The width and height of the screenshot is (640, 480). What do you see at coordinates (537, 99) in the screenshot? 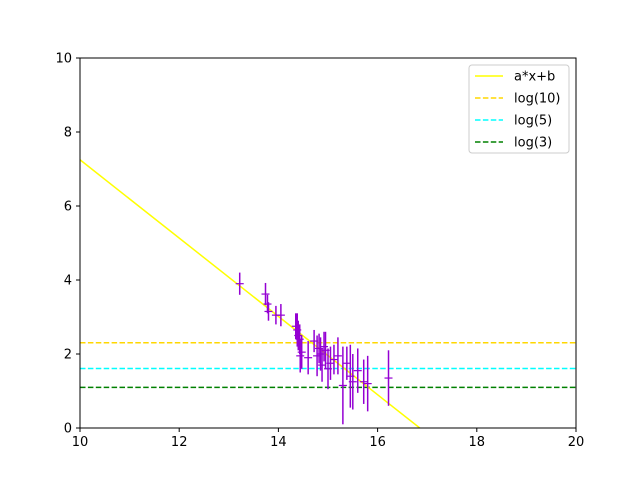
I see `legend-label-1: log(10)` at bounding box center [537, 99].